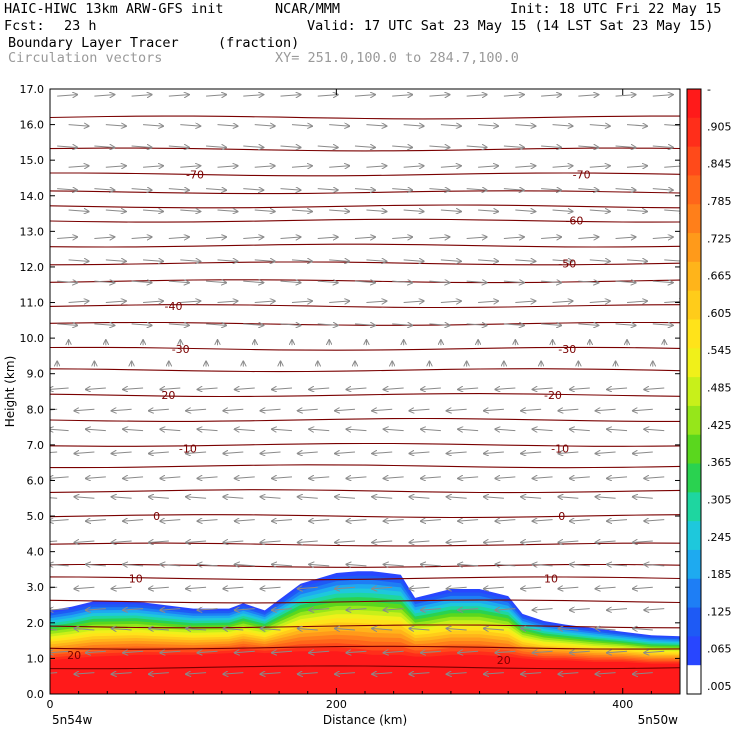 The height and width of the screenshot is (740, 740). Describe the element at coordinates (10, 391) in the screenshot. I see `y-axis-title: Height (km)` at that location.